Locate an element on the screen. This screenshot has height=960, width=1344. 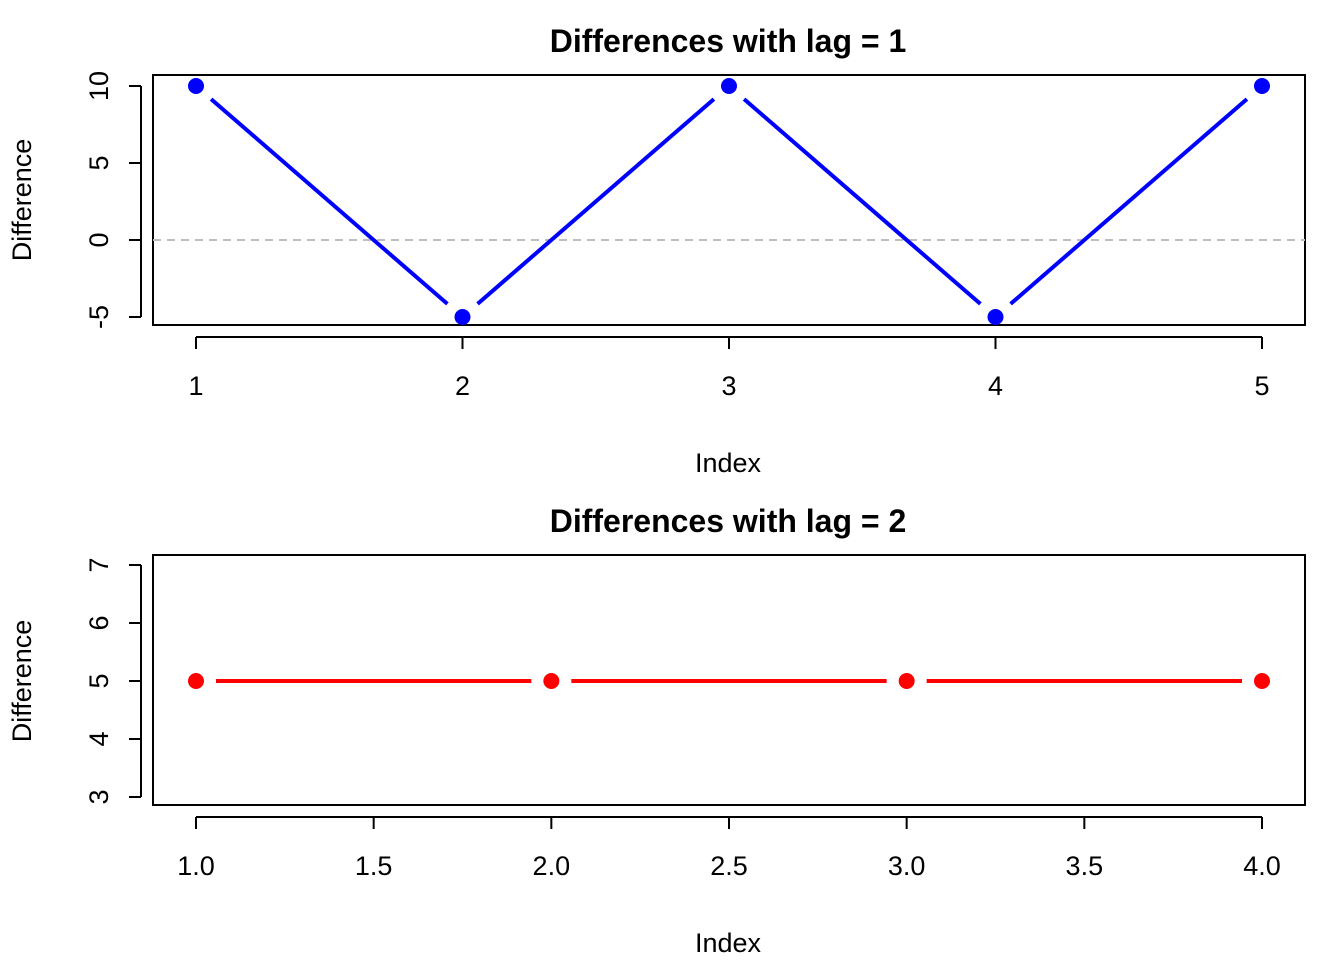
panel-1-y-tick-label: 0 is located at coordinates (99, 239).